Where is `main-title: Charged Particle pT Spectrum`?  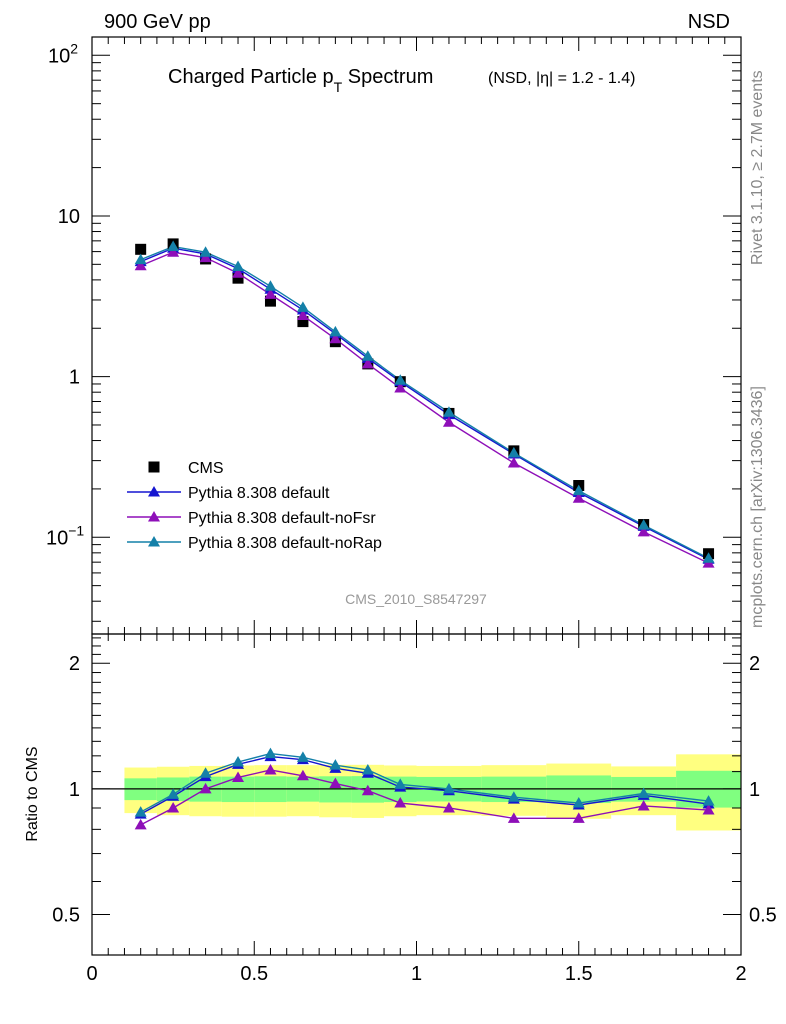
main-title: Charged Particle pT Spectrum is located at coordinates (300, 80).